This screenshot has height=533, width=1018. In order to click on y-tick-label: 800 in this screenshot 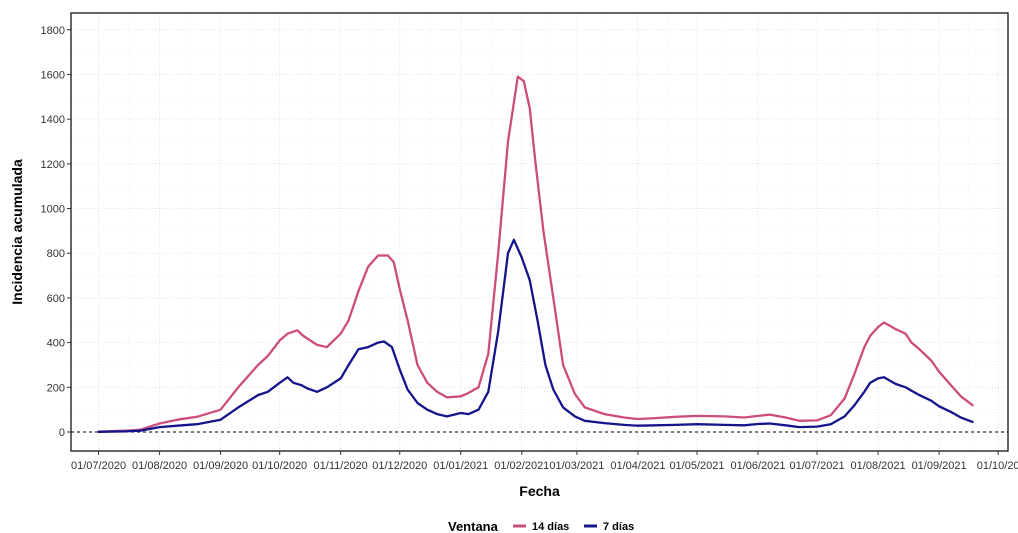, I will do `click(56, 254)`.